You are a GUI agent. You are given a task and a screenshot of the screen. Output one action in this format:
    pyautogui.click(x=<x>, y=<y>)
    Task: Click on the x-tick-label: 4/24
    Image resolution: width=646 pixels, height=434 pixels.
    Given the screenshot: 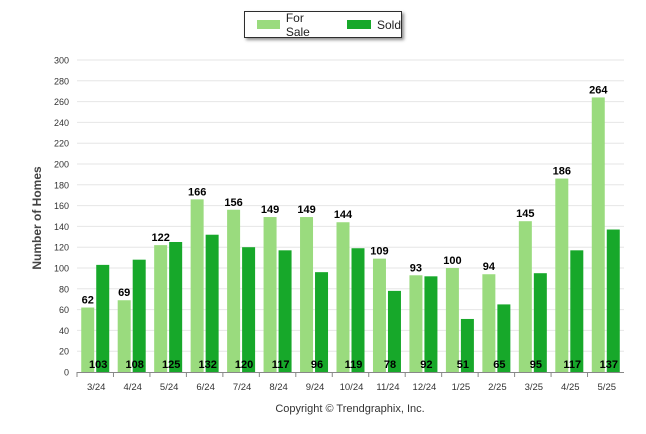 What is the action you would take?
    pyautogui.click(x=132, y=387)
    